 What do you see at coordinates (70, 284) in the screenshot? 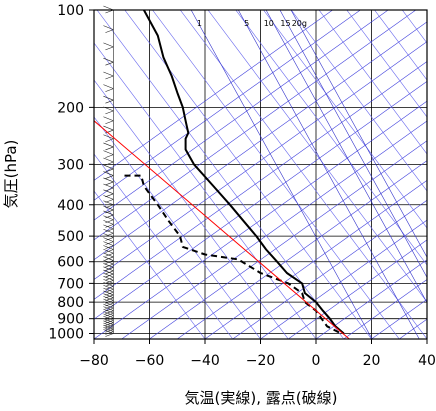
I see `y-tick-label: 700` at bounding box center [70, 284].